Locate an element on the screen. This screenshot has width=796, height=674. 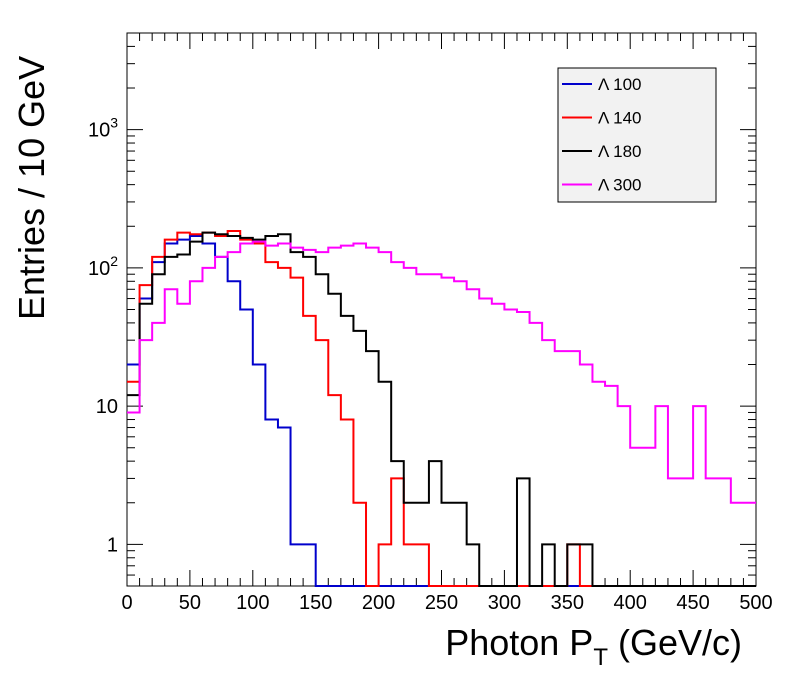
y-axis-ticks is located at coordinates (135, 309).